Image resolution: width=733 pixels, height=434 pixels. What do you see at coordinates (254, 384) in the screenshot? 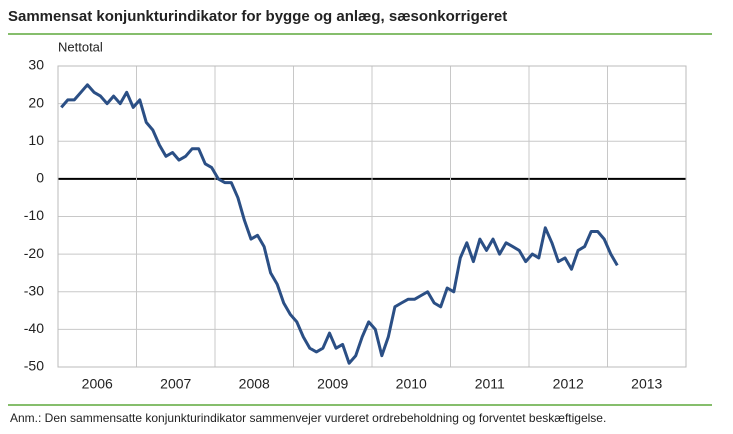
I see `x-tick-label: 2008` at bounding box center [254, 384].